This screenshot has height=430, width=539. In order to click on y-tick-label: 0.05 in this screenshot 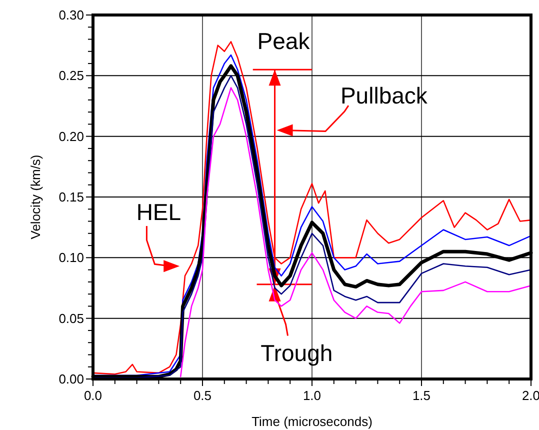, I will do `click(71, 318)`.